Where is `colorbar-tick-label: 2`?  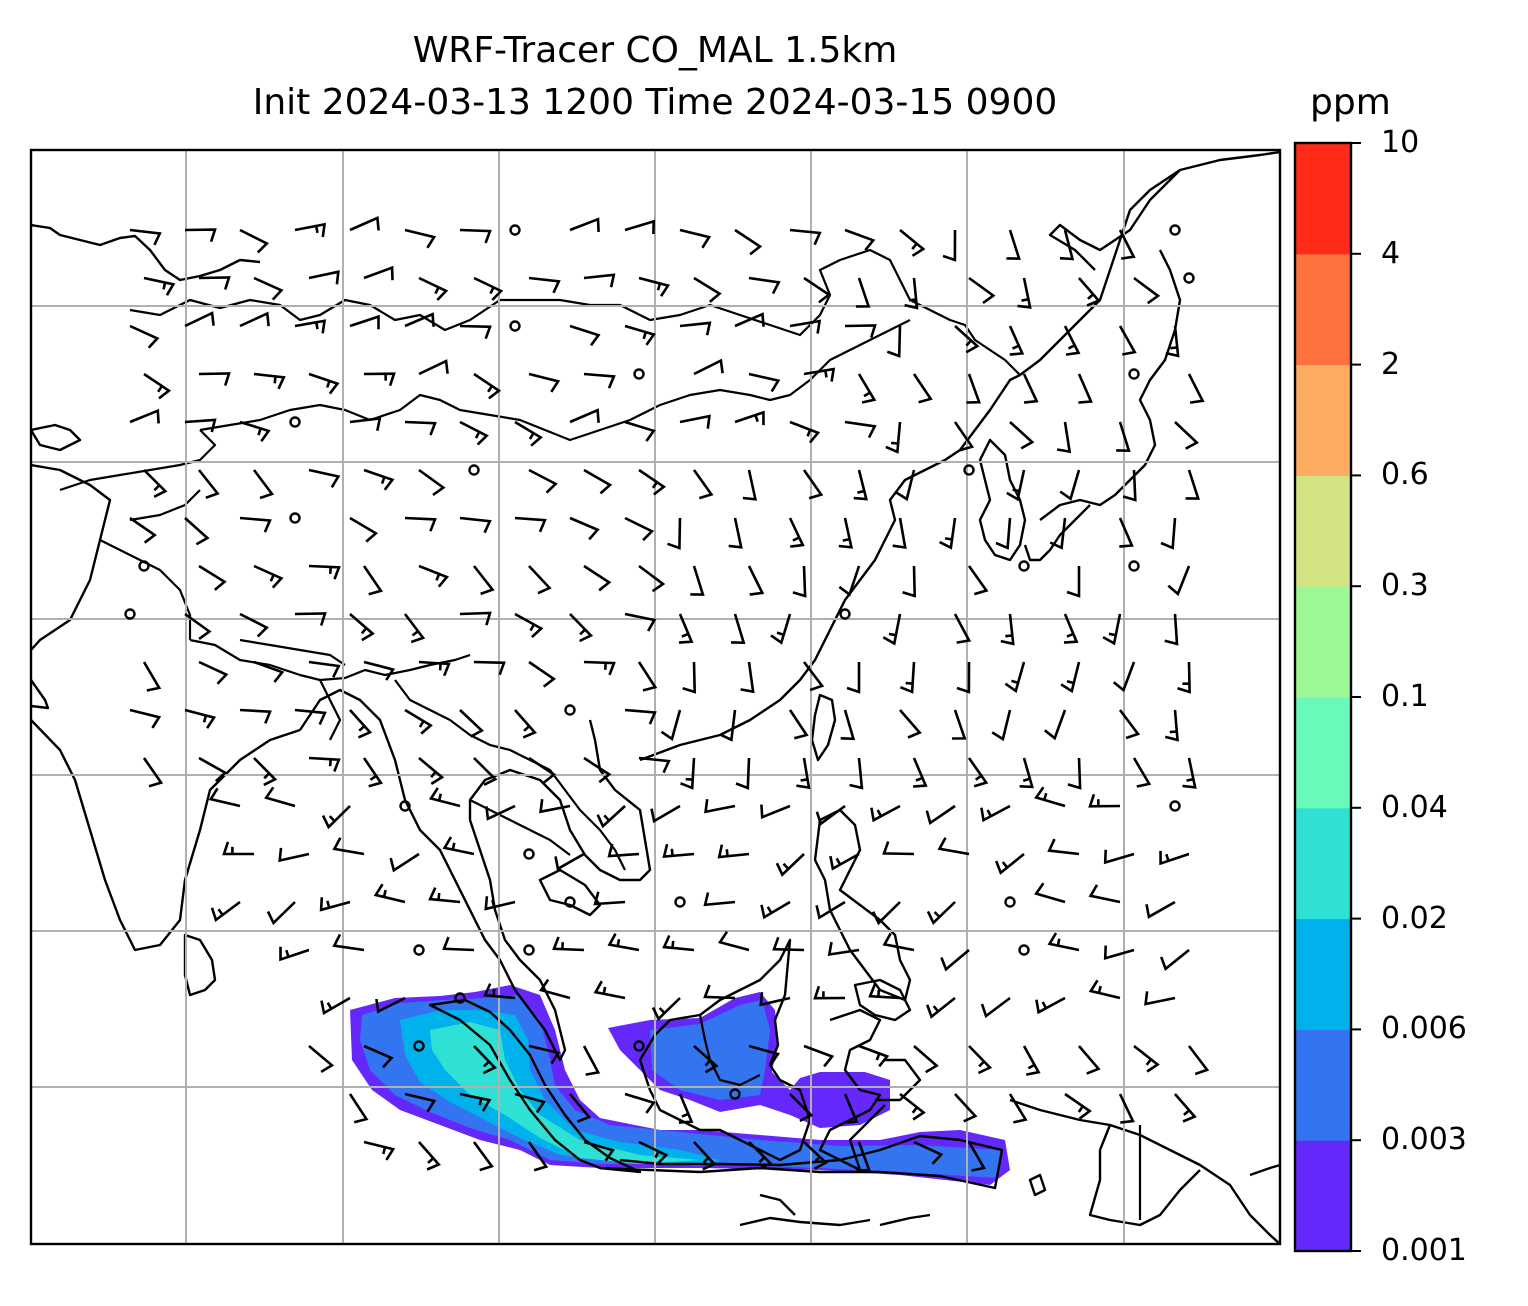
colorbar-tick-label: 2 is located at coordinates (1391, 364).